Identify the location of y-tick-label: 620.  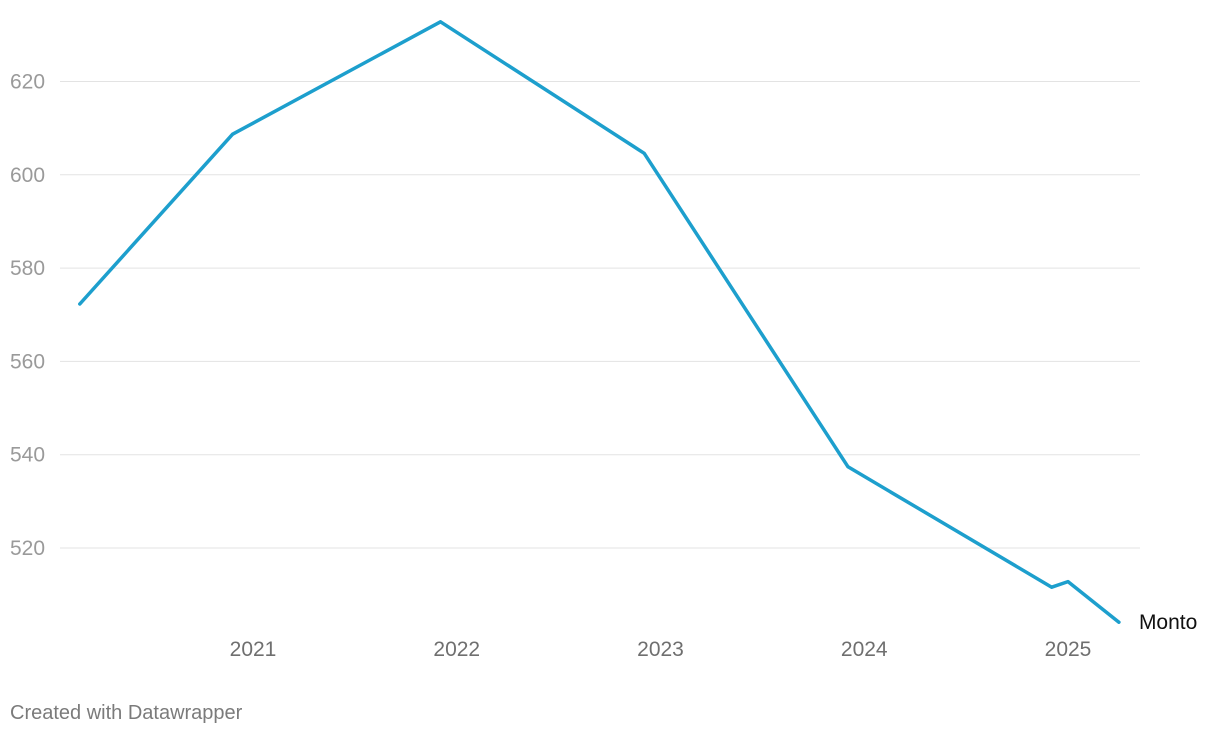
(27, 82).